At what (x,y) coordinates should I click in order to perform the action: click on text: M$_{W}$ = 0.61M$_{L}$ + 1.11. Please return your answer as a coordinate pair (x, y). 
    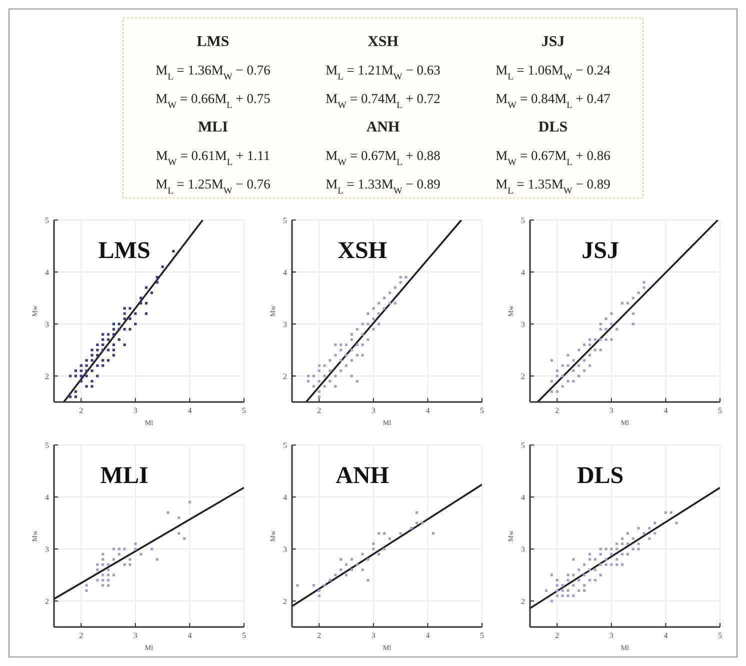
    Looking at the image, I should click on (213, 158).